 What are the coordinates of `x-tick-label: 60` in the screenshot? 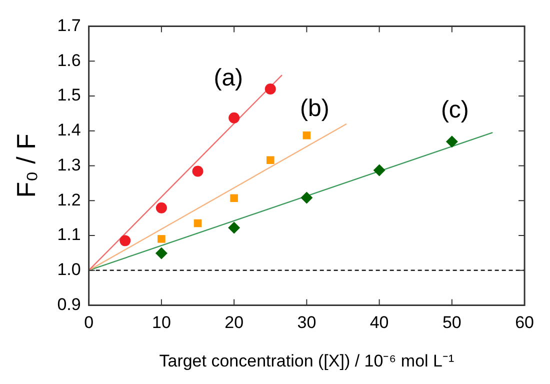 It's located at (524, 322).